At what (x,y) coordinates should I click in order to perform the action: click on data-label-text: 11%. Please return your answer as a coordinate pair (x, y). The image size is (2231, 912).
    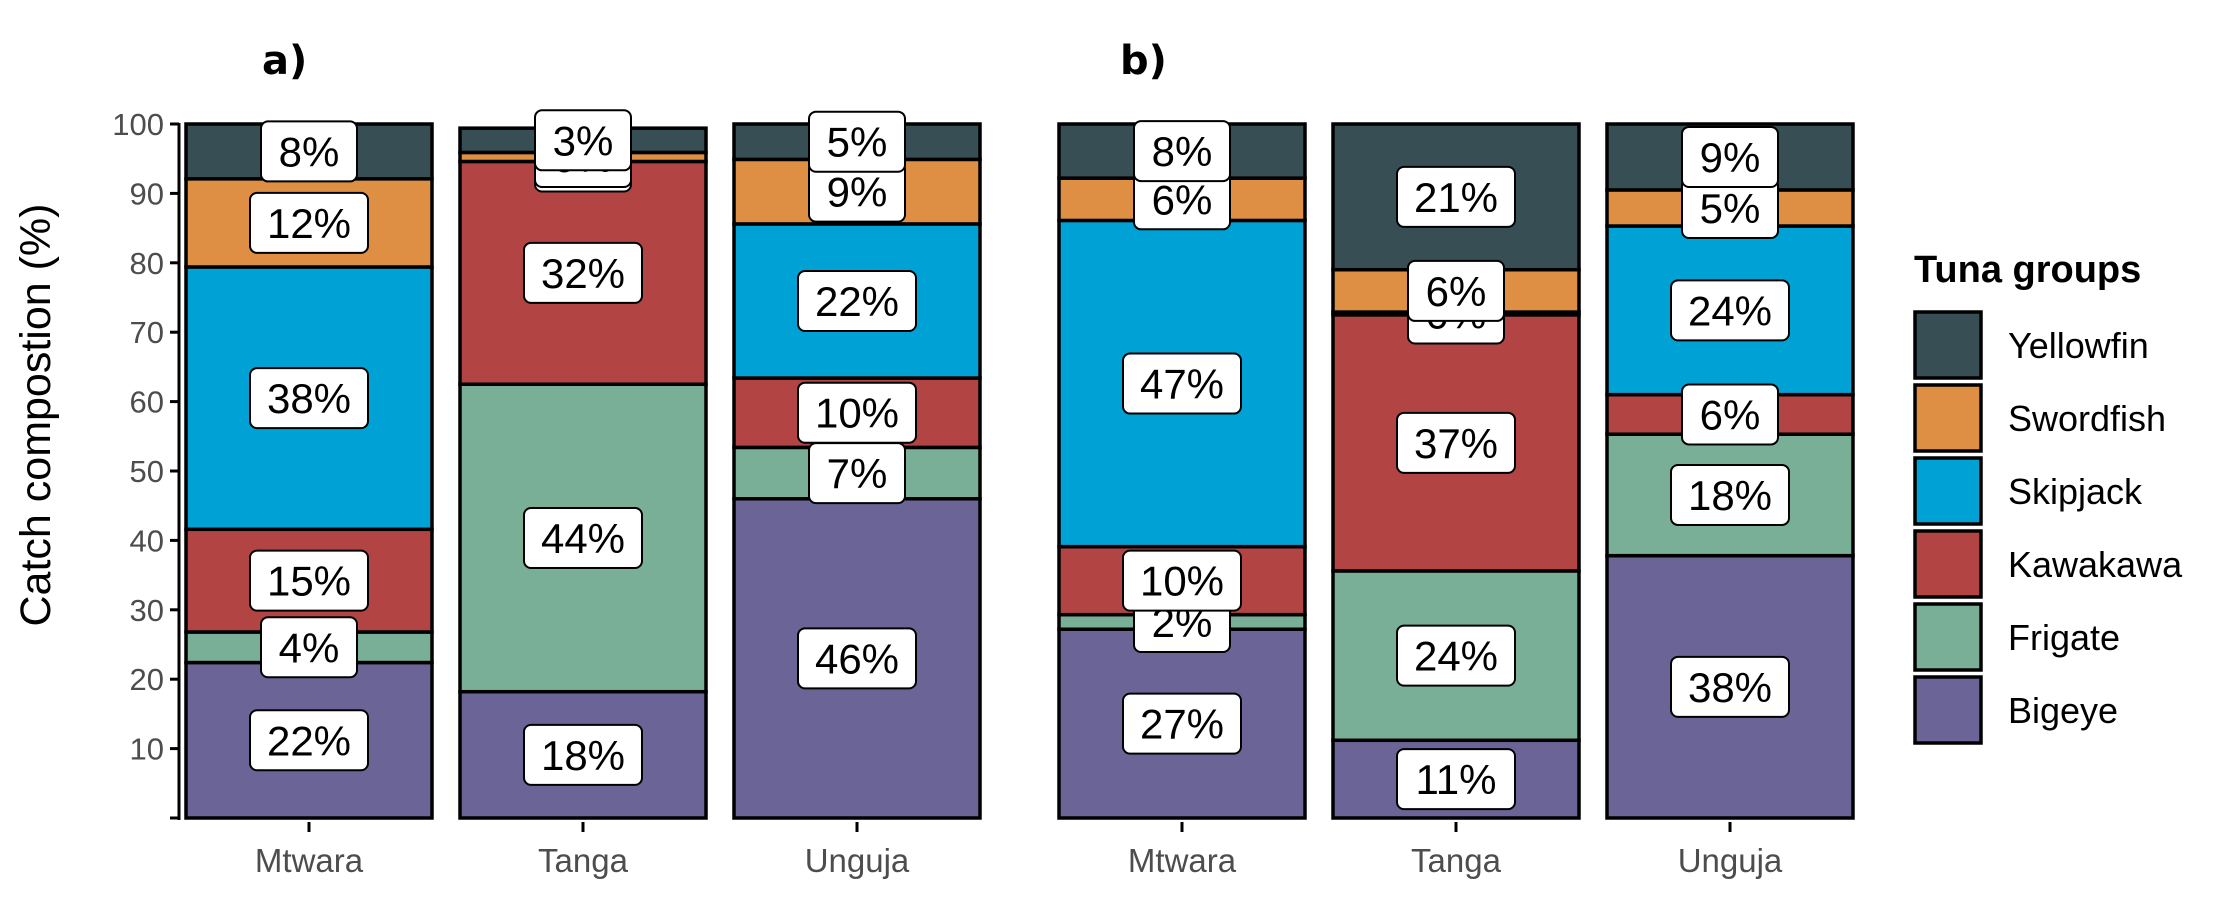
    Looking at the image, I should click on (1456, 779).